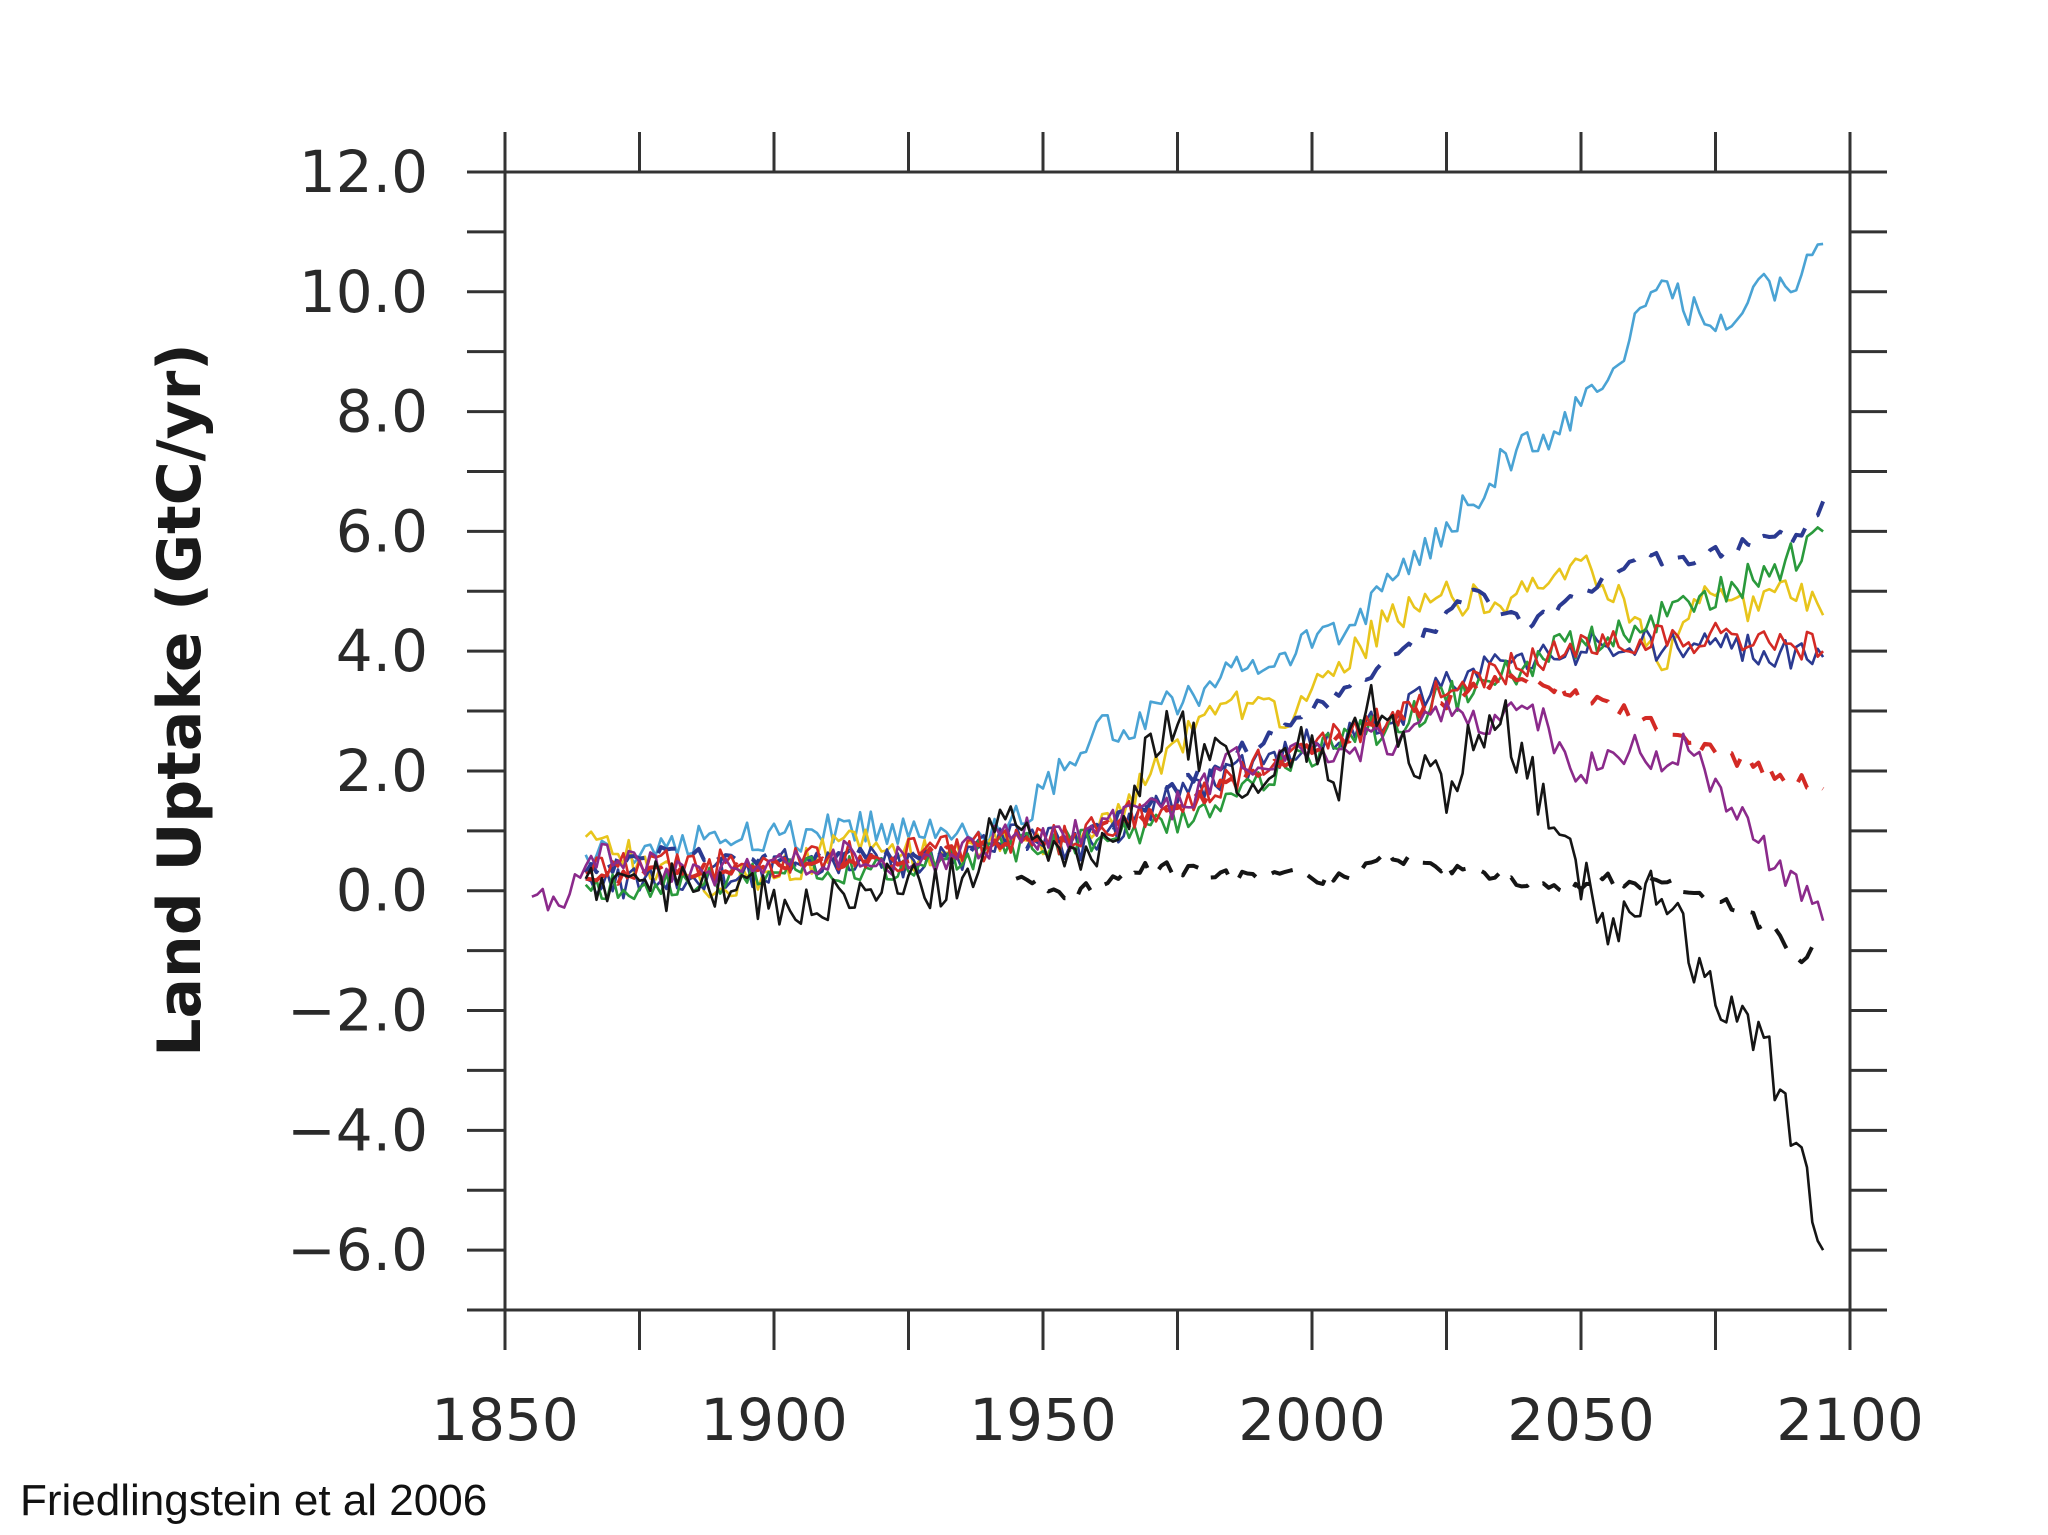  What do you see at coordinates (1581, 1420) in the screenshot?
I see `x-tick-label: 2050` at bounding box center [1581, 1420].